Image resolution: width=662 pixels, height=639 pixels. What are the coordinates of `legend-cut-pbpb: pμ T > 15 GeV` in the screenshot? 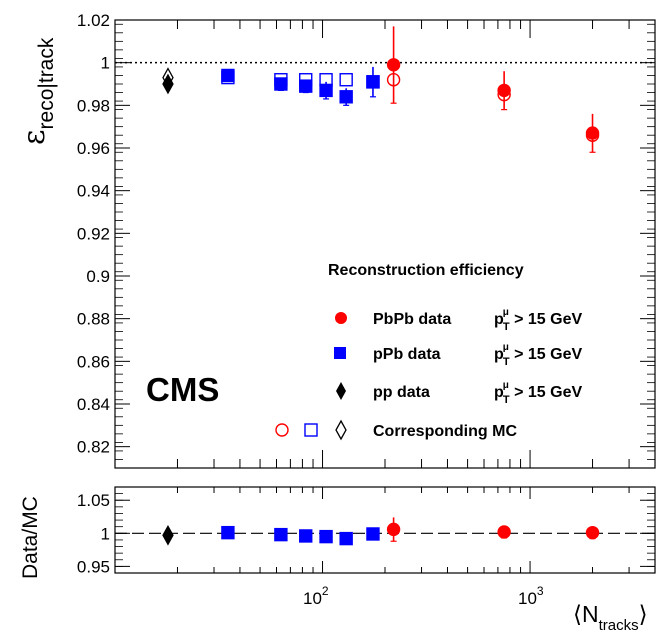 It's located at (538, 320).